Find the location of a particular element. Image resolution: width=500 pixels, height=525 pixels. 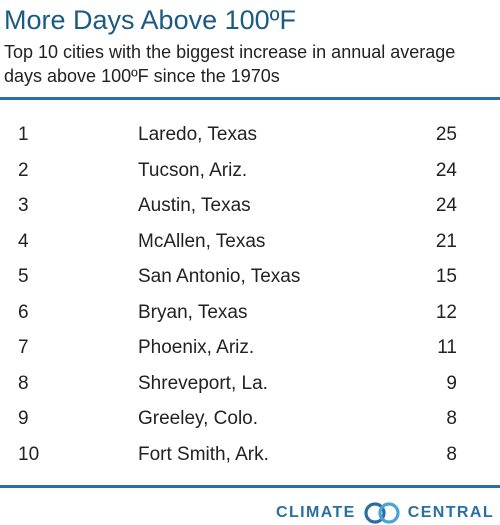

table-row: 5 San Antonio, Texas 15 is located at coordinates (250, 276).